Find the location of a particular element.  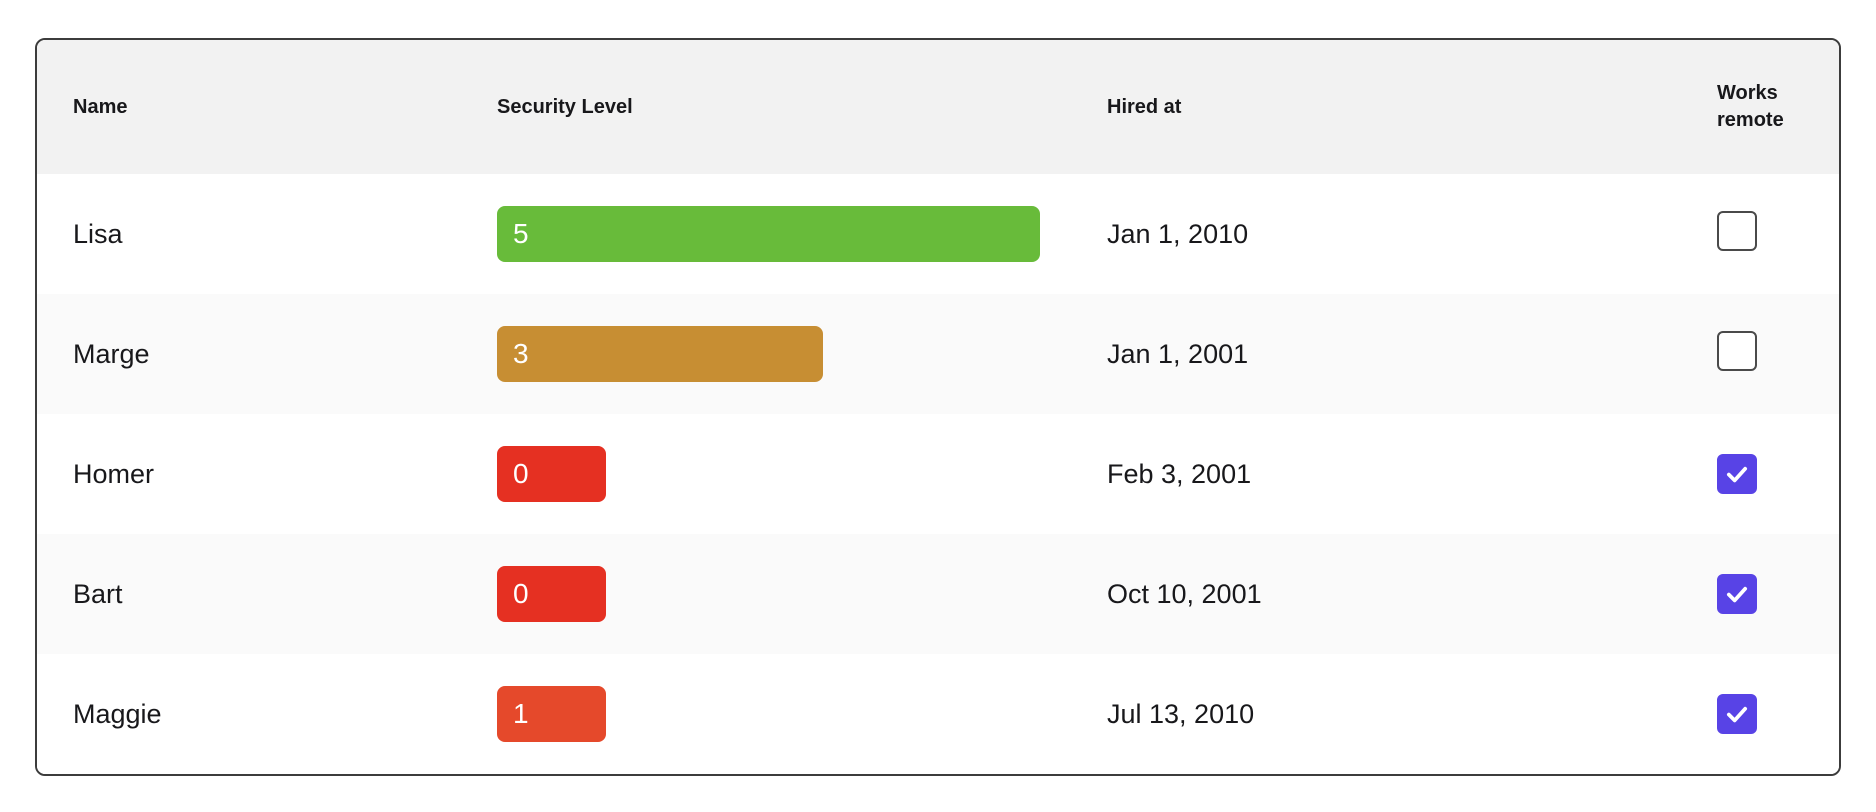

cell-hired-at: Oct 10, 2001 is located at coordinates (1184, 593).